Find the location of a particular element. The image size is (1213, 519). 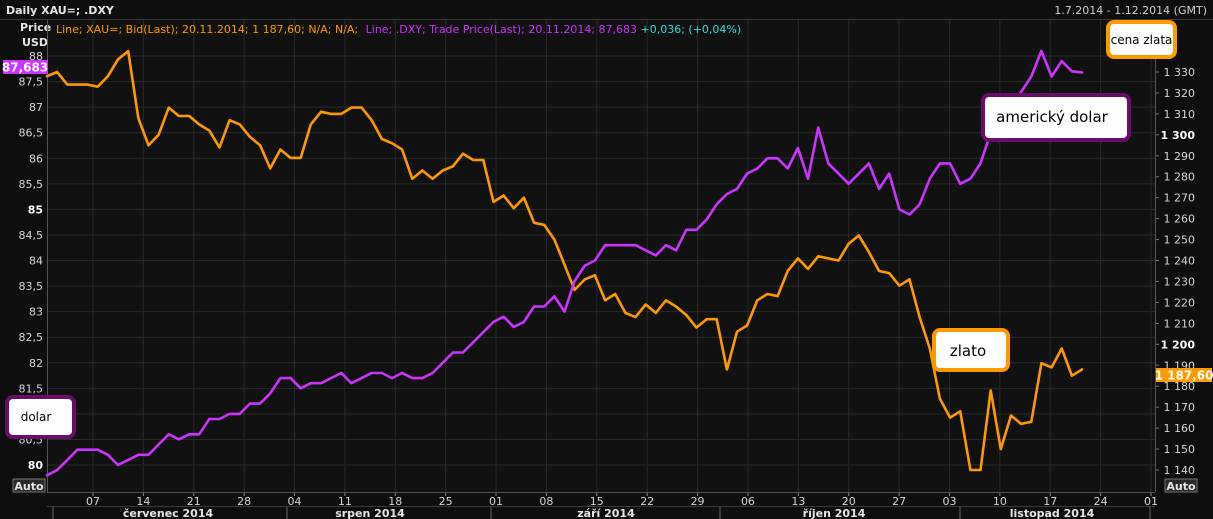

month-label: září 2014 is located at coordinates (606, 513).